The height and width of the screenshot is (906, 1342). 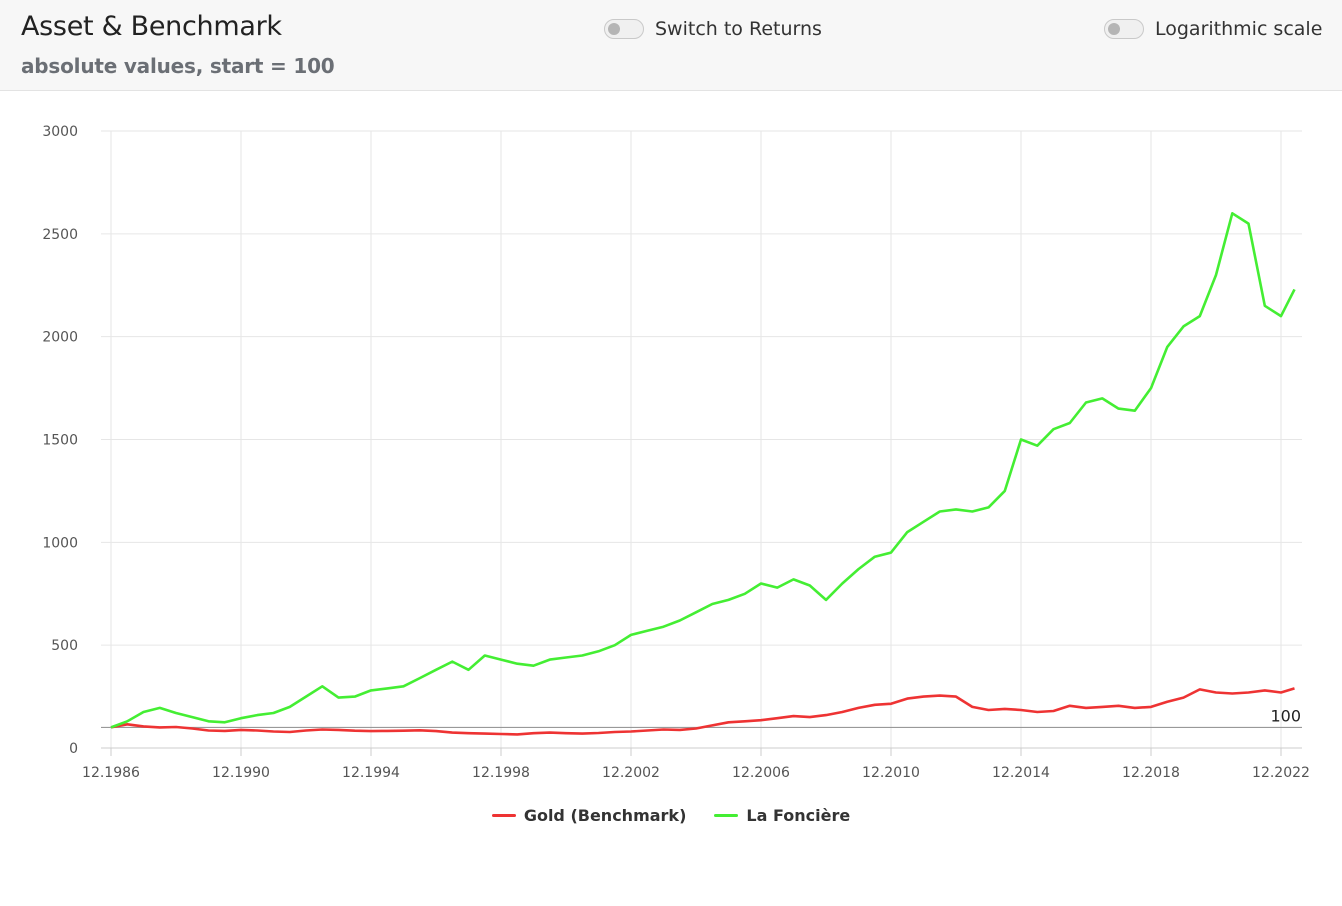 I want to click on x-tick-label: 12.2022, so click(x=1281, y=773).